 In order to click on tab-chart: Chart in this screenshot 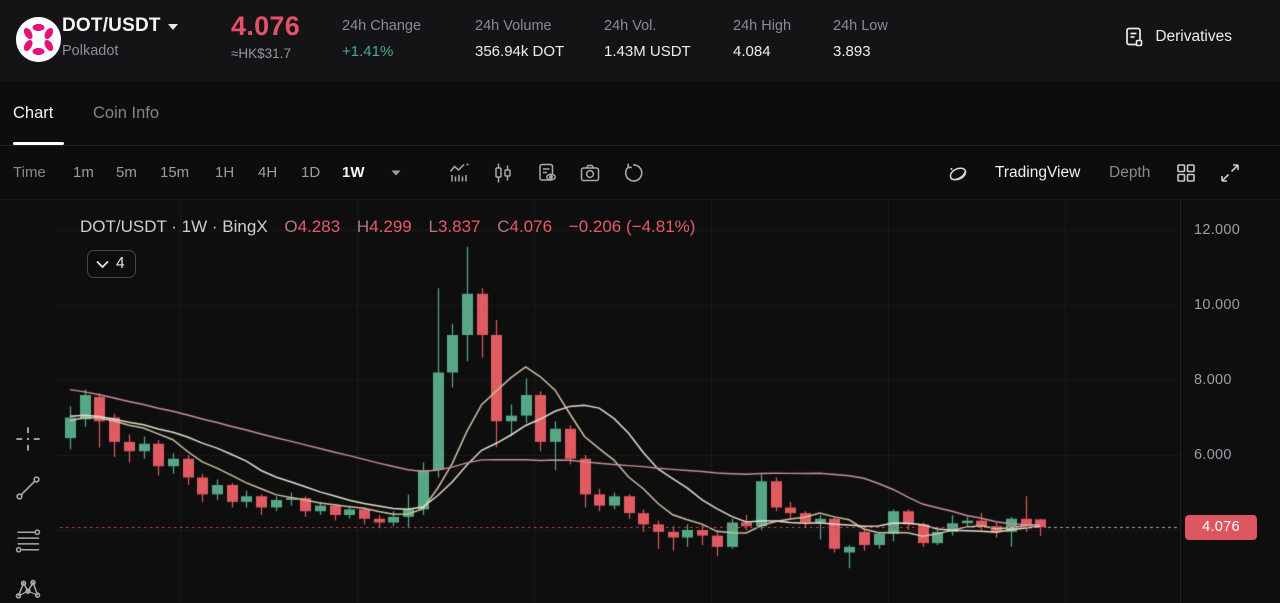, I will do `click(33, 112)`.